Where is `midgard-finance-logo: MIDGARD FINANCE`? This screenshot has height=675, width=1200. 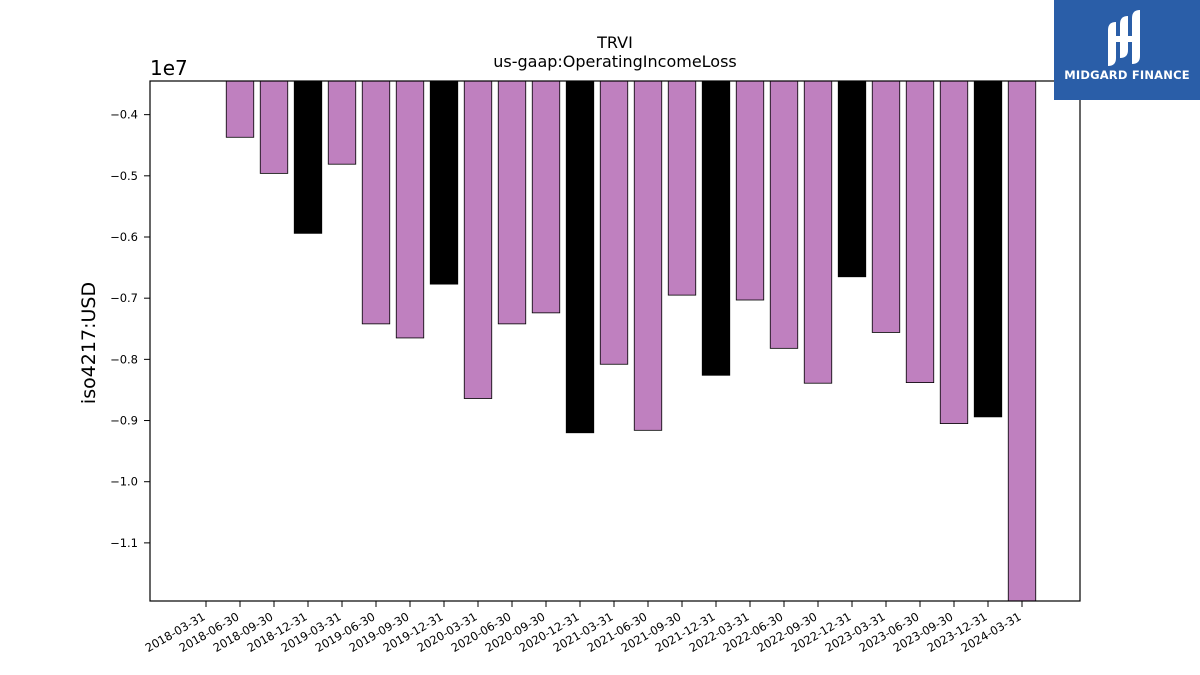 midgard-finance-logo: MIDGARD FINANCE is located at coordinates (1127, 50).